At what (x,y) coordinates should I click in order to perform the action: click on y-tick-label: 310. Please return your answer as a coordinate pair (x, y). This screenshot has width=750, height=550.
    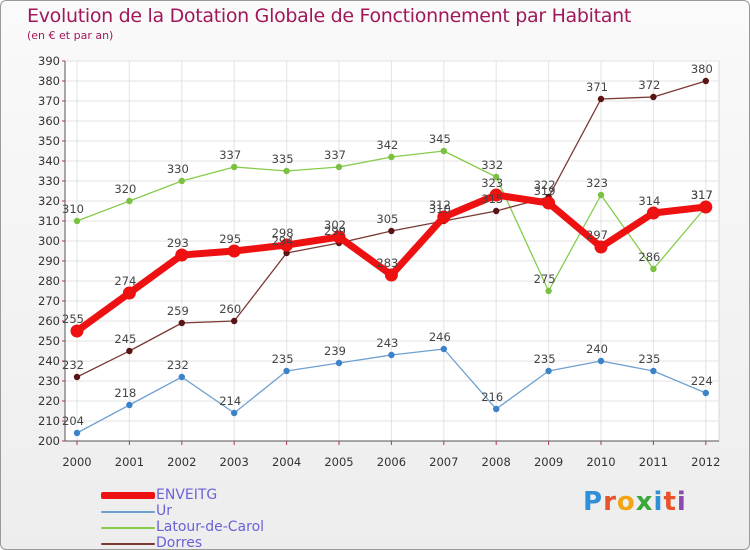
    Looking at the image, I should click on (49, 221).